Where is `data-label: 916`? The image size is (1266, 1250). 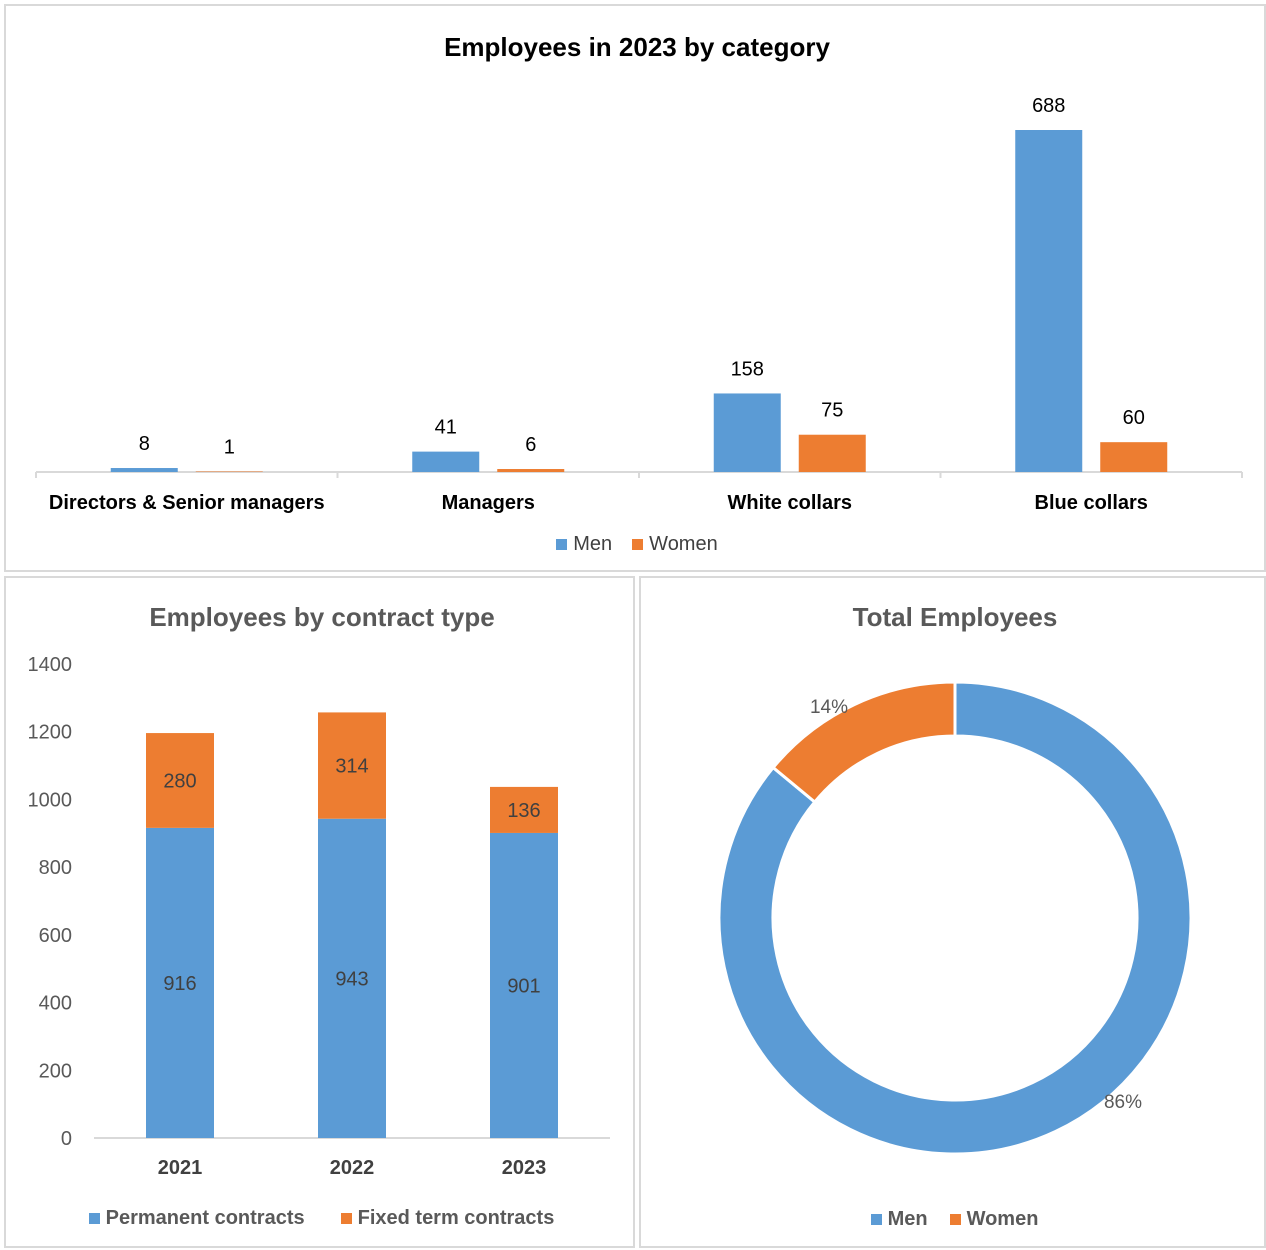
data-label: 916 is located at coordinates (179, 984).